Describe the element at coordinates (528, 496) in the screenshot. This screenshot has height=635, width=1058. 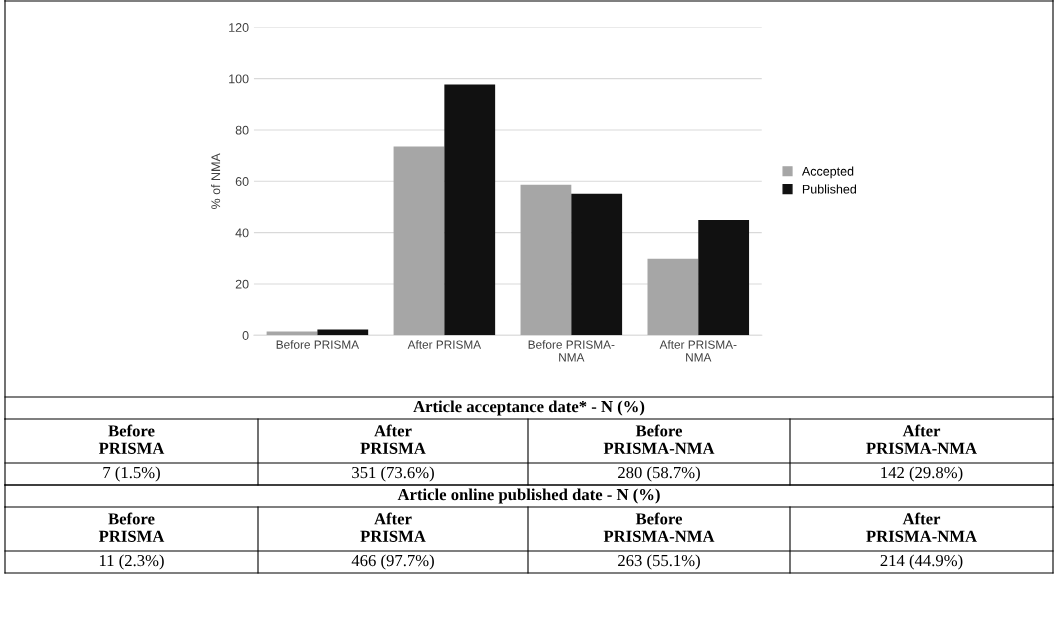
I see `text: Article online published date - N (%)` at that location.